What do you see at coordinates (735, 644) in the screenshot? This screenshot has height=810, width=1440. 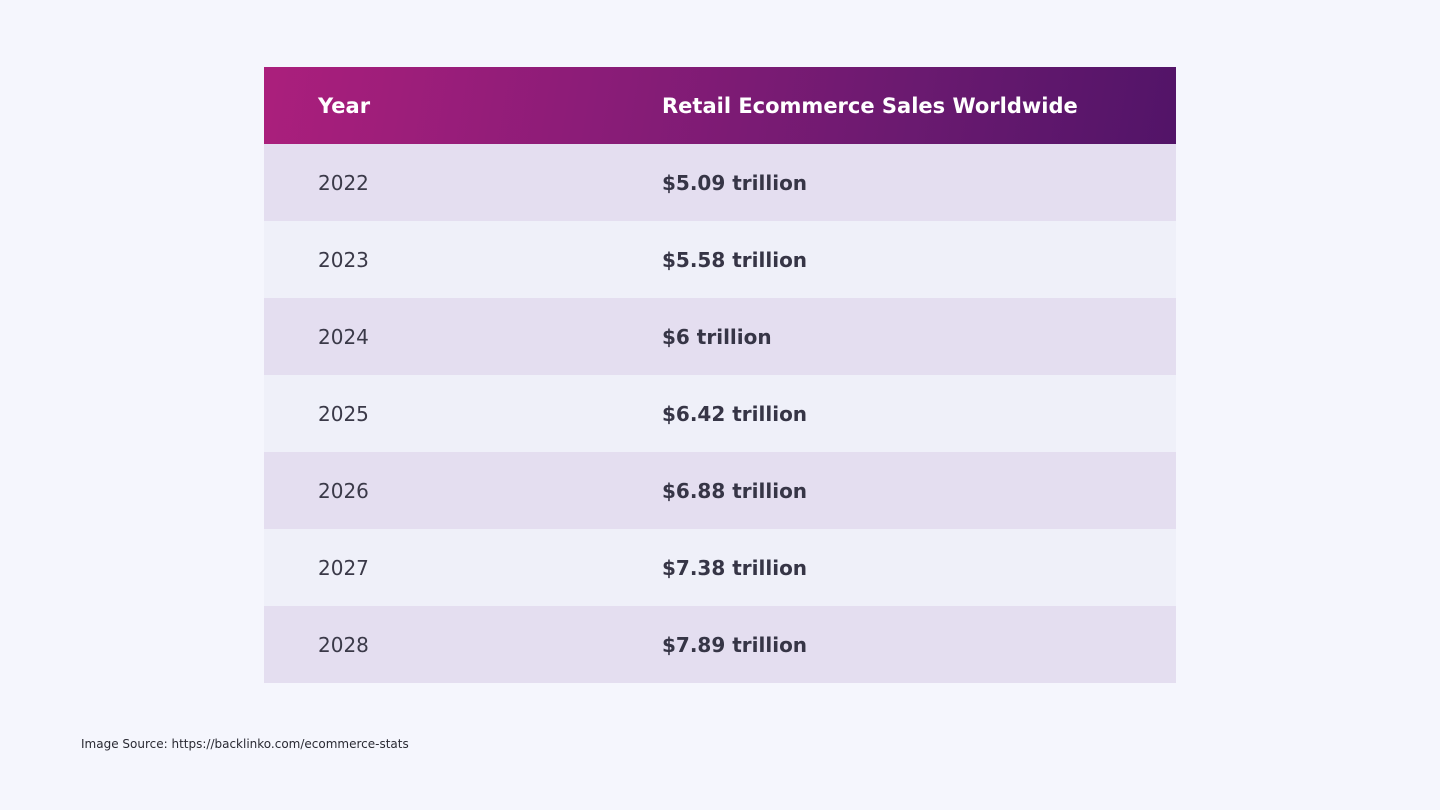 I see `sales-cell: $7.89 trillion` at bounding box center [735, 644].